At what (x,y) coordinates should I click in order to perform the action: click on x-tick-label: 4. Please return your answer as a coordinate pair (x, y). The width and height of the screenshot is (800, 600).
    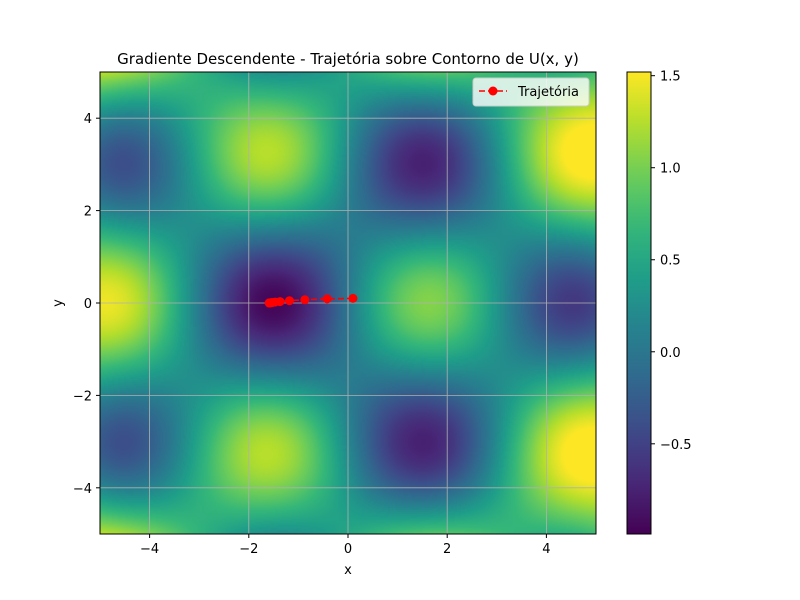
    Looking at the image, I should click on (546, 549).